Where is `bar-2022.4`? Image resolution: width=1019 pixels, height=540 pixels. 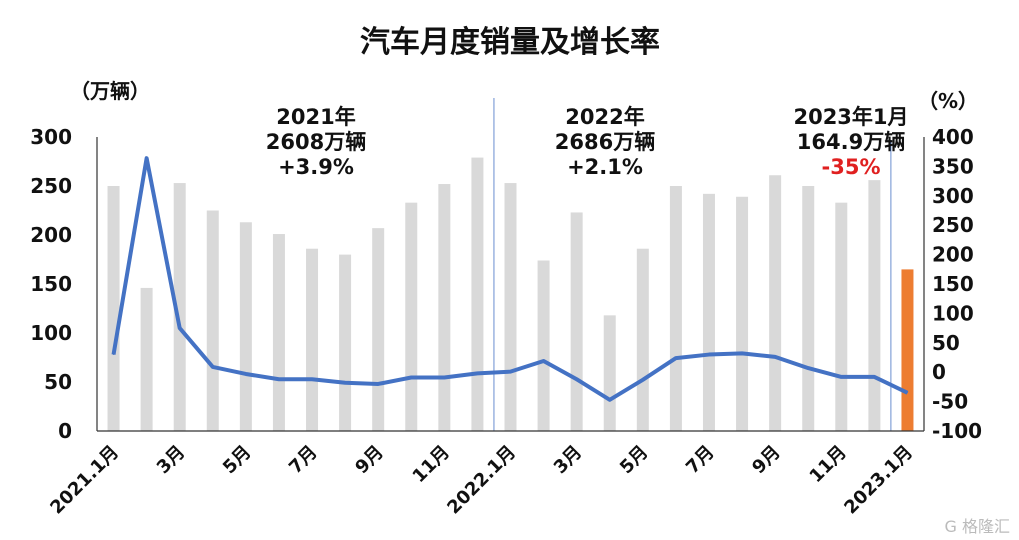 bar-2022.4 is located at coordinates (609, 373).